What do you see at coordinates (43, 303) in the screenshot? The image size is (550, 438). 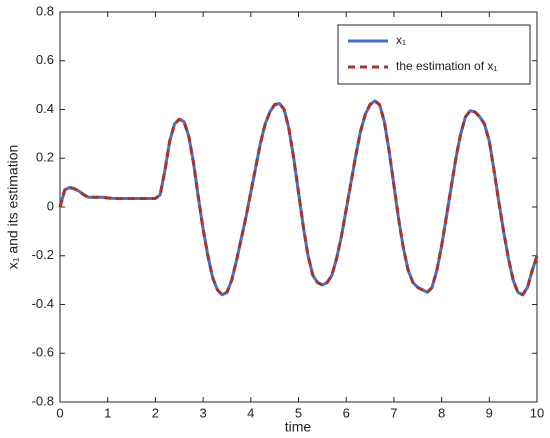 I see `y-tick-label: -0.4` at bounding box center [43, 303].